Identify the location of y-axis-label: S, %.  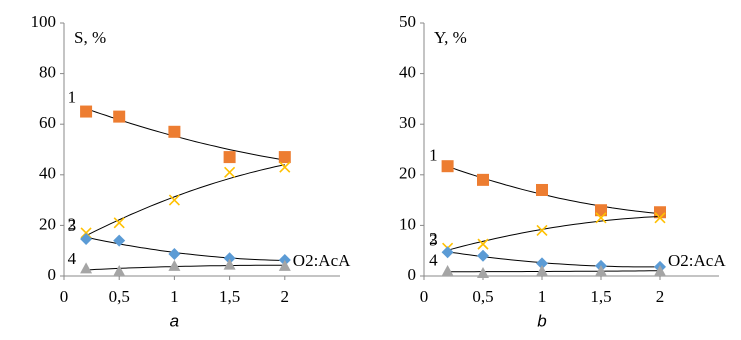
(90, 37).